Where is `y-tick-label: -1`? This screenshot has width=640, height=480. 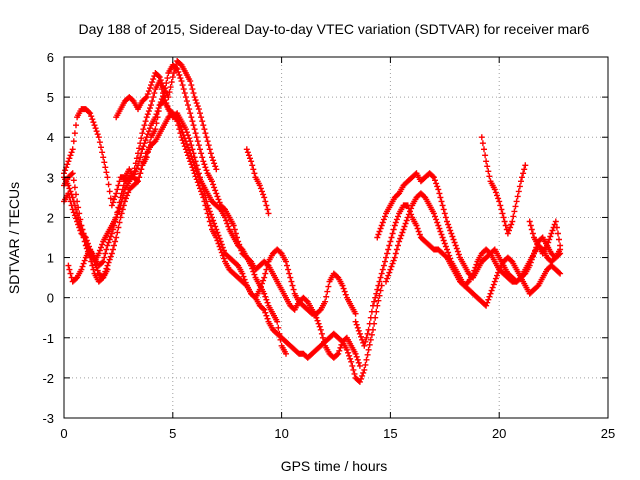 y-tick-label: -1 is located at coordinates (48, 338).